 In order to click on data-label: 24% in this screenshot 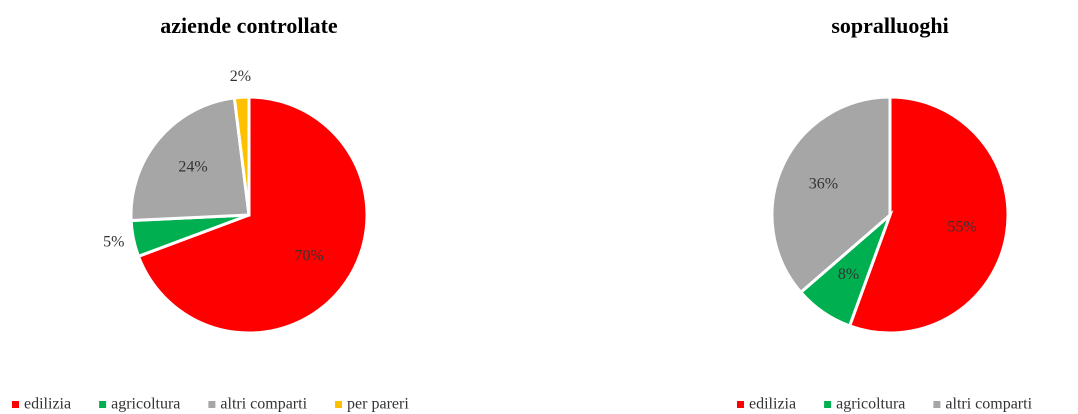, I will do `click(192, 167)`.